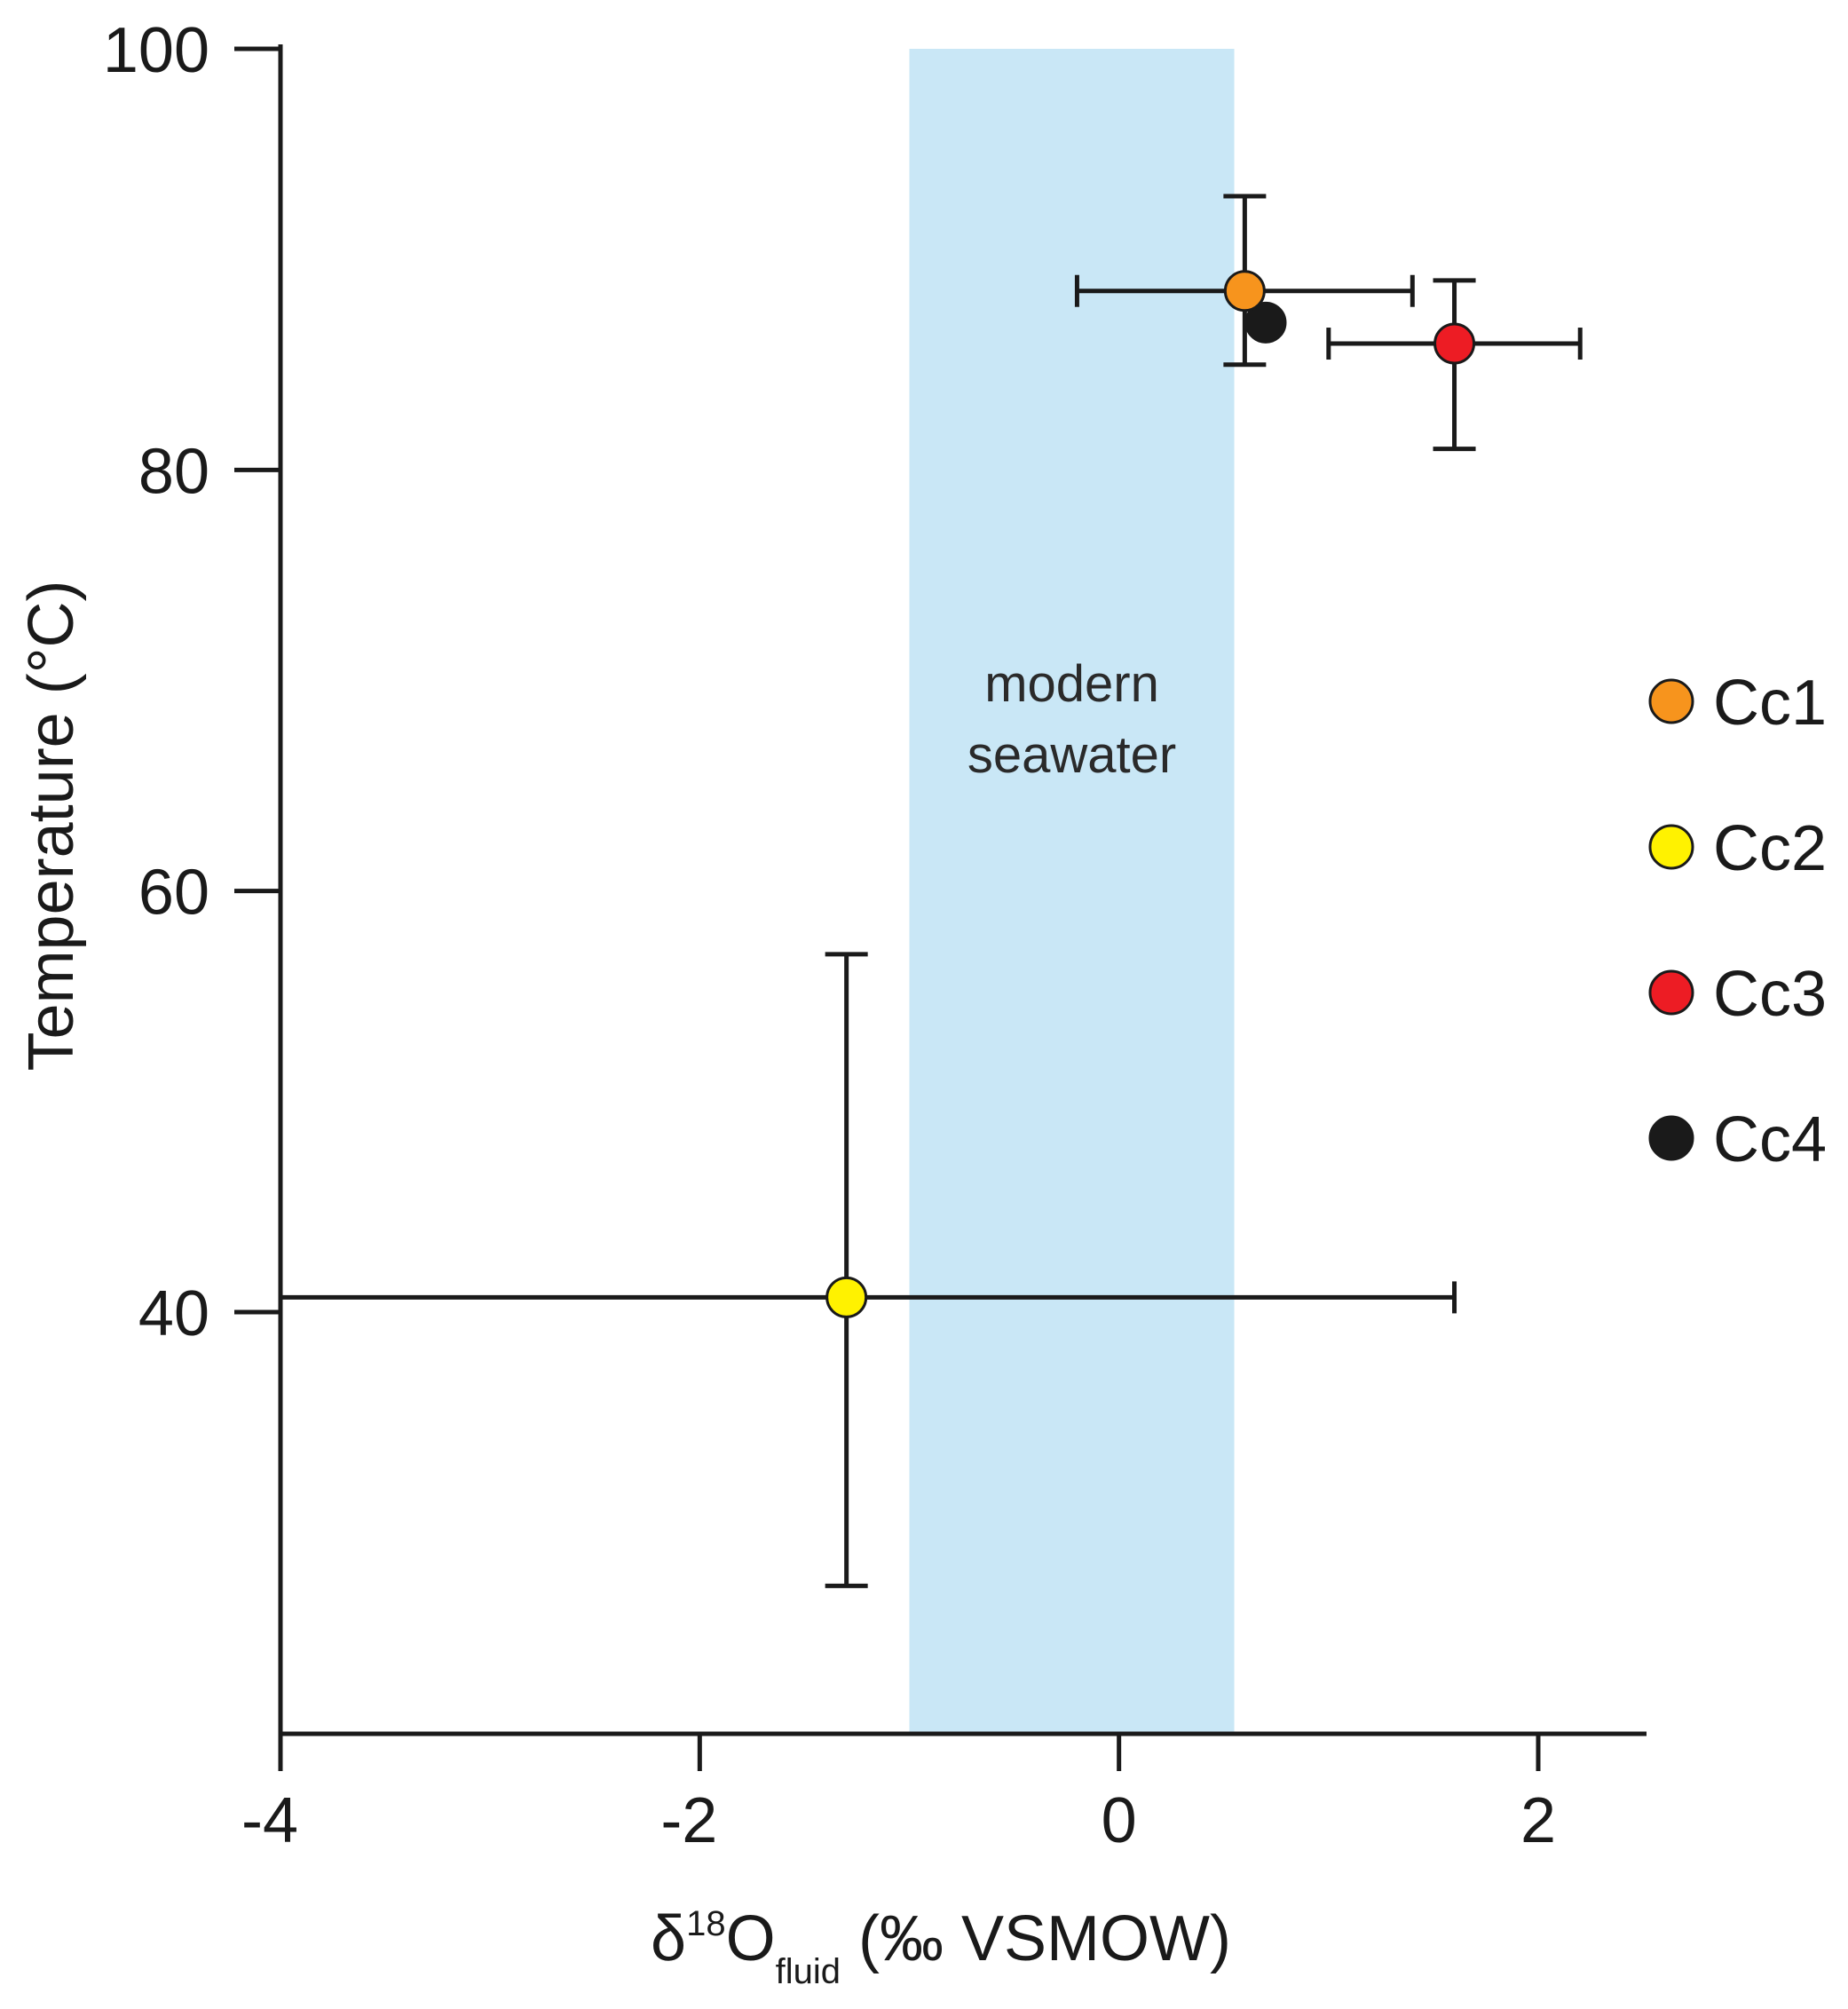 Image resolution: width=1848 pixels, height=2009 pixels. I want to click on point-Cc3, so click(1455, 343).